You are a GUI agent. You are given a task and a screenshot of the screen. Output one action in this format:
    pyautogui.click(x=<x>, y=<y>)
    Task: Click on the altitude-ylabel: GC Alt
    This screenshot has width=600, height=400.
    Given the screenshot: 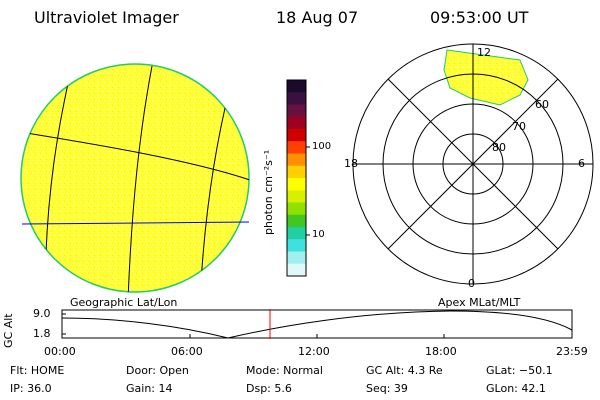 What is the action you would take?
    pyautogui.click(x=8, y=330)
    